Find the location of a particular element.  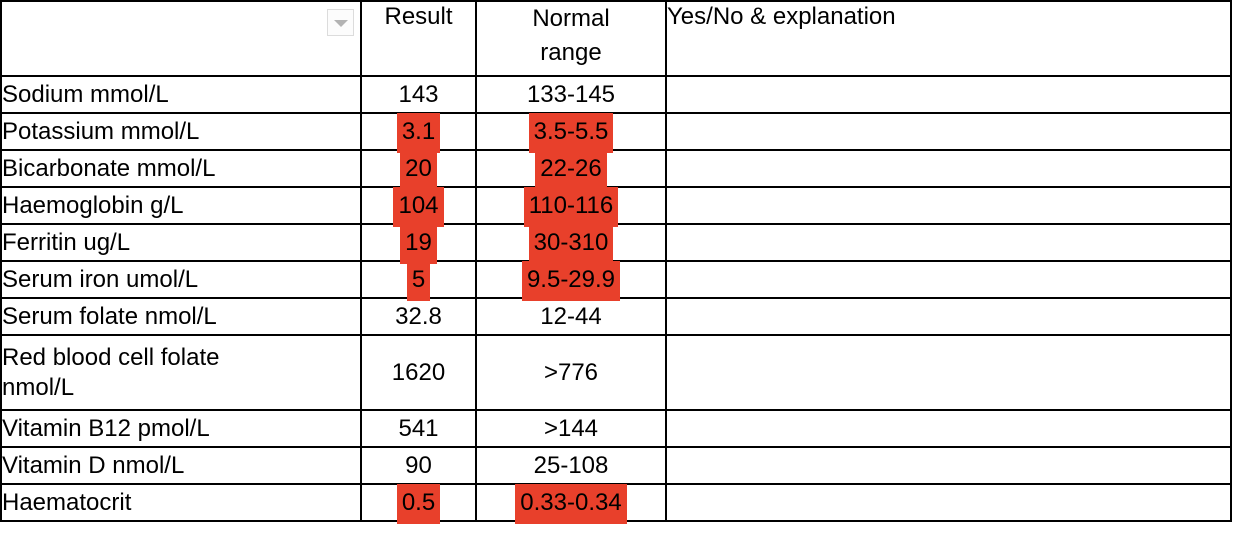

result-cell: 20 is located at coordinates (418, 169).